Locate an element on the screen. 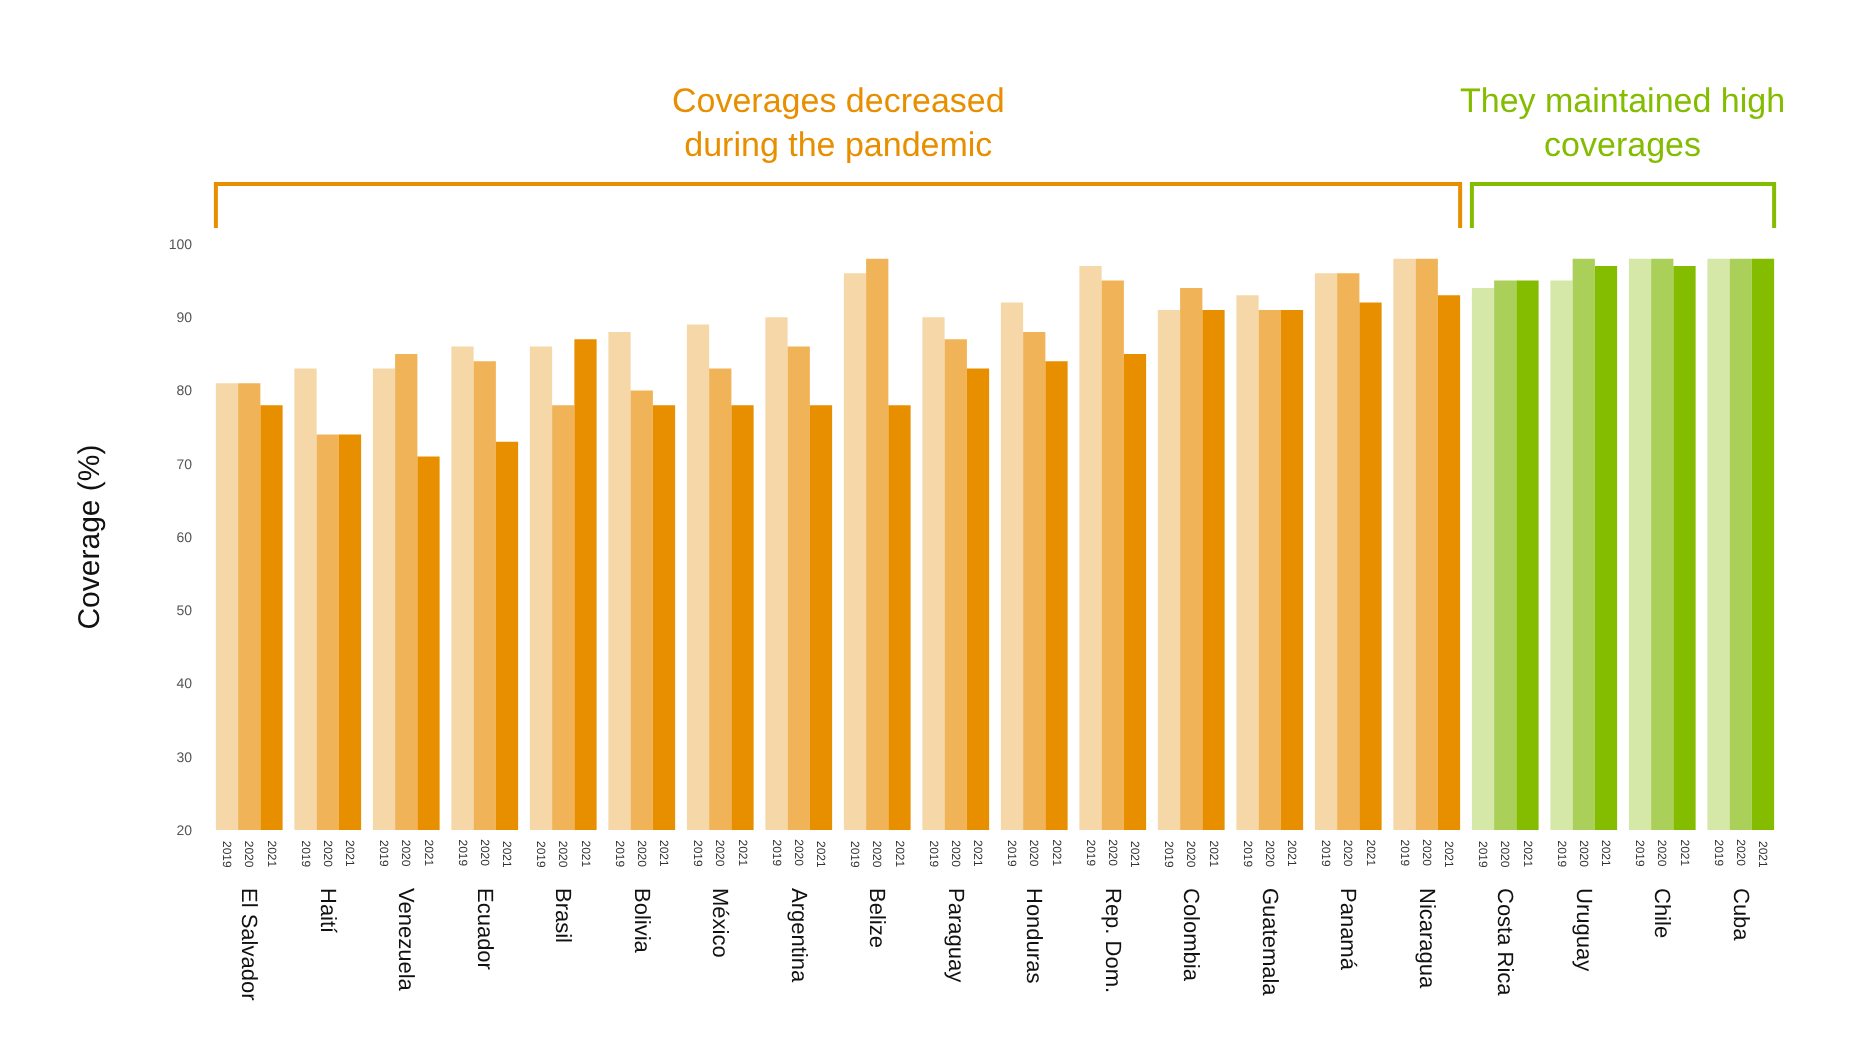 The width and height of the screenshot is (1856, 1046). x-tick-label: Guatemala is located at coordinates (1268, 943).